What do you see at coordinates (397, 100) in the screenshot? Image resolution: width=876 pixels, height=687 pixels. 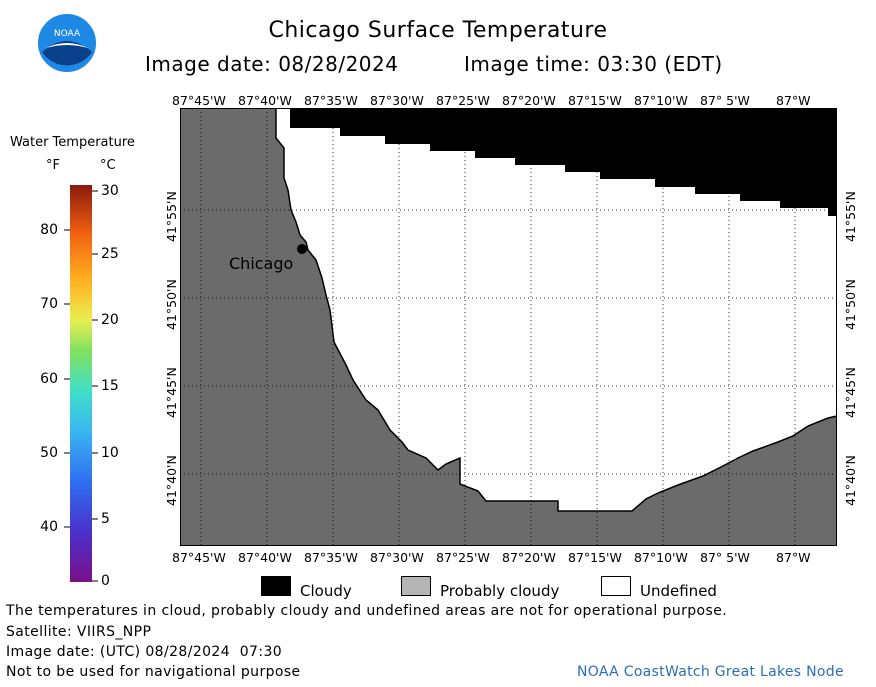 I see `lon-top-4: 87°30'W` at bounding box center [397, 100].